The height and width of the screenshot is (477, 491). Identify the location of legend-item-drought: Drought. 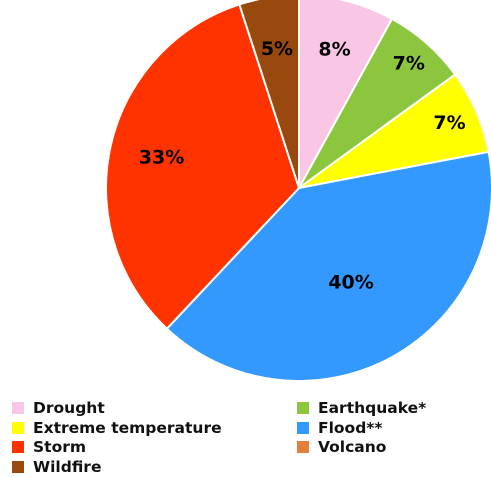
(58, 408).